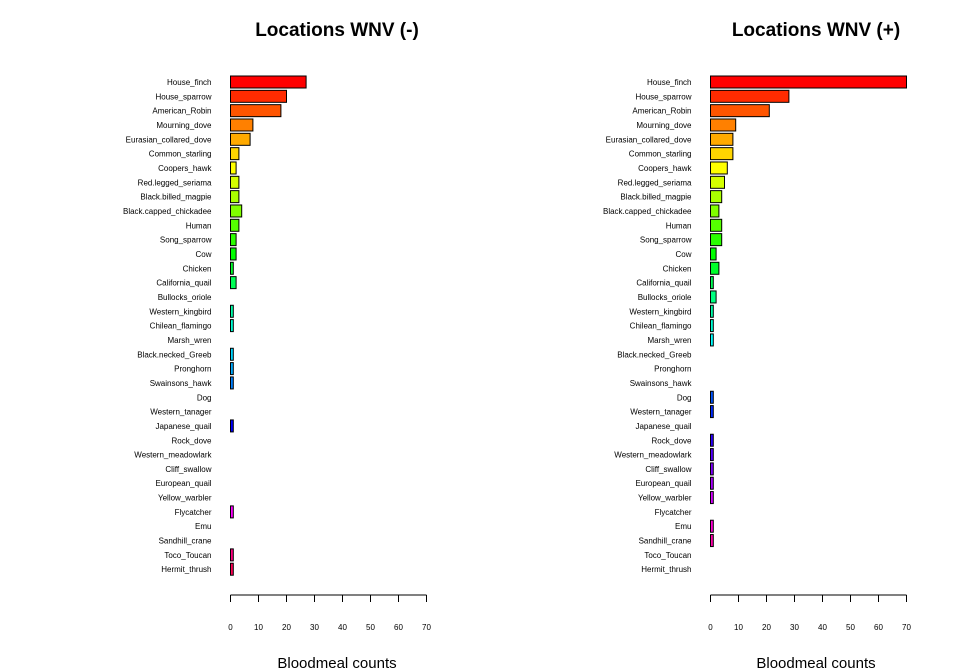 This screenshot has width=960, height=672. What do you see at coordinates (878, 627) in the screenshot?
I see `x-tick-label: 60` at bounding box center [878, 627].